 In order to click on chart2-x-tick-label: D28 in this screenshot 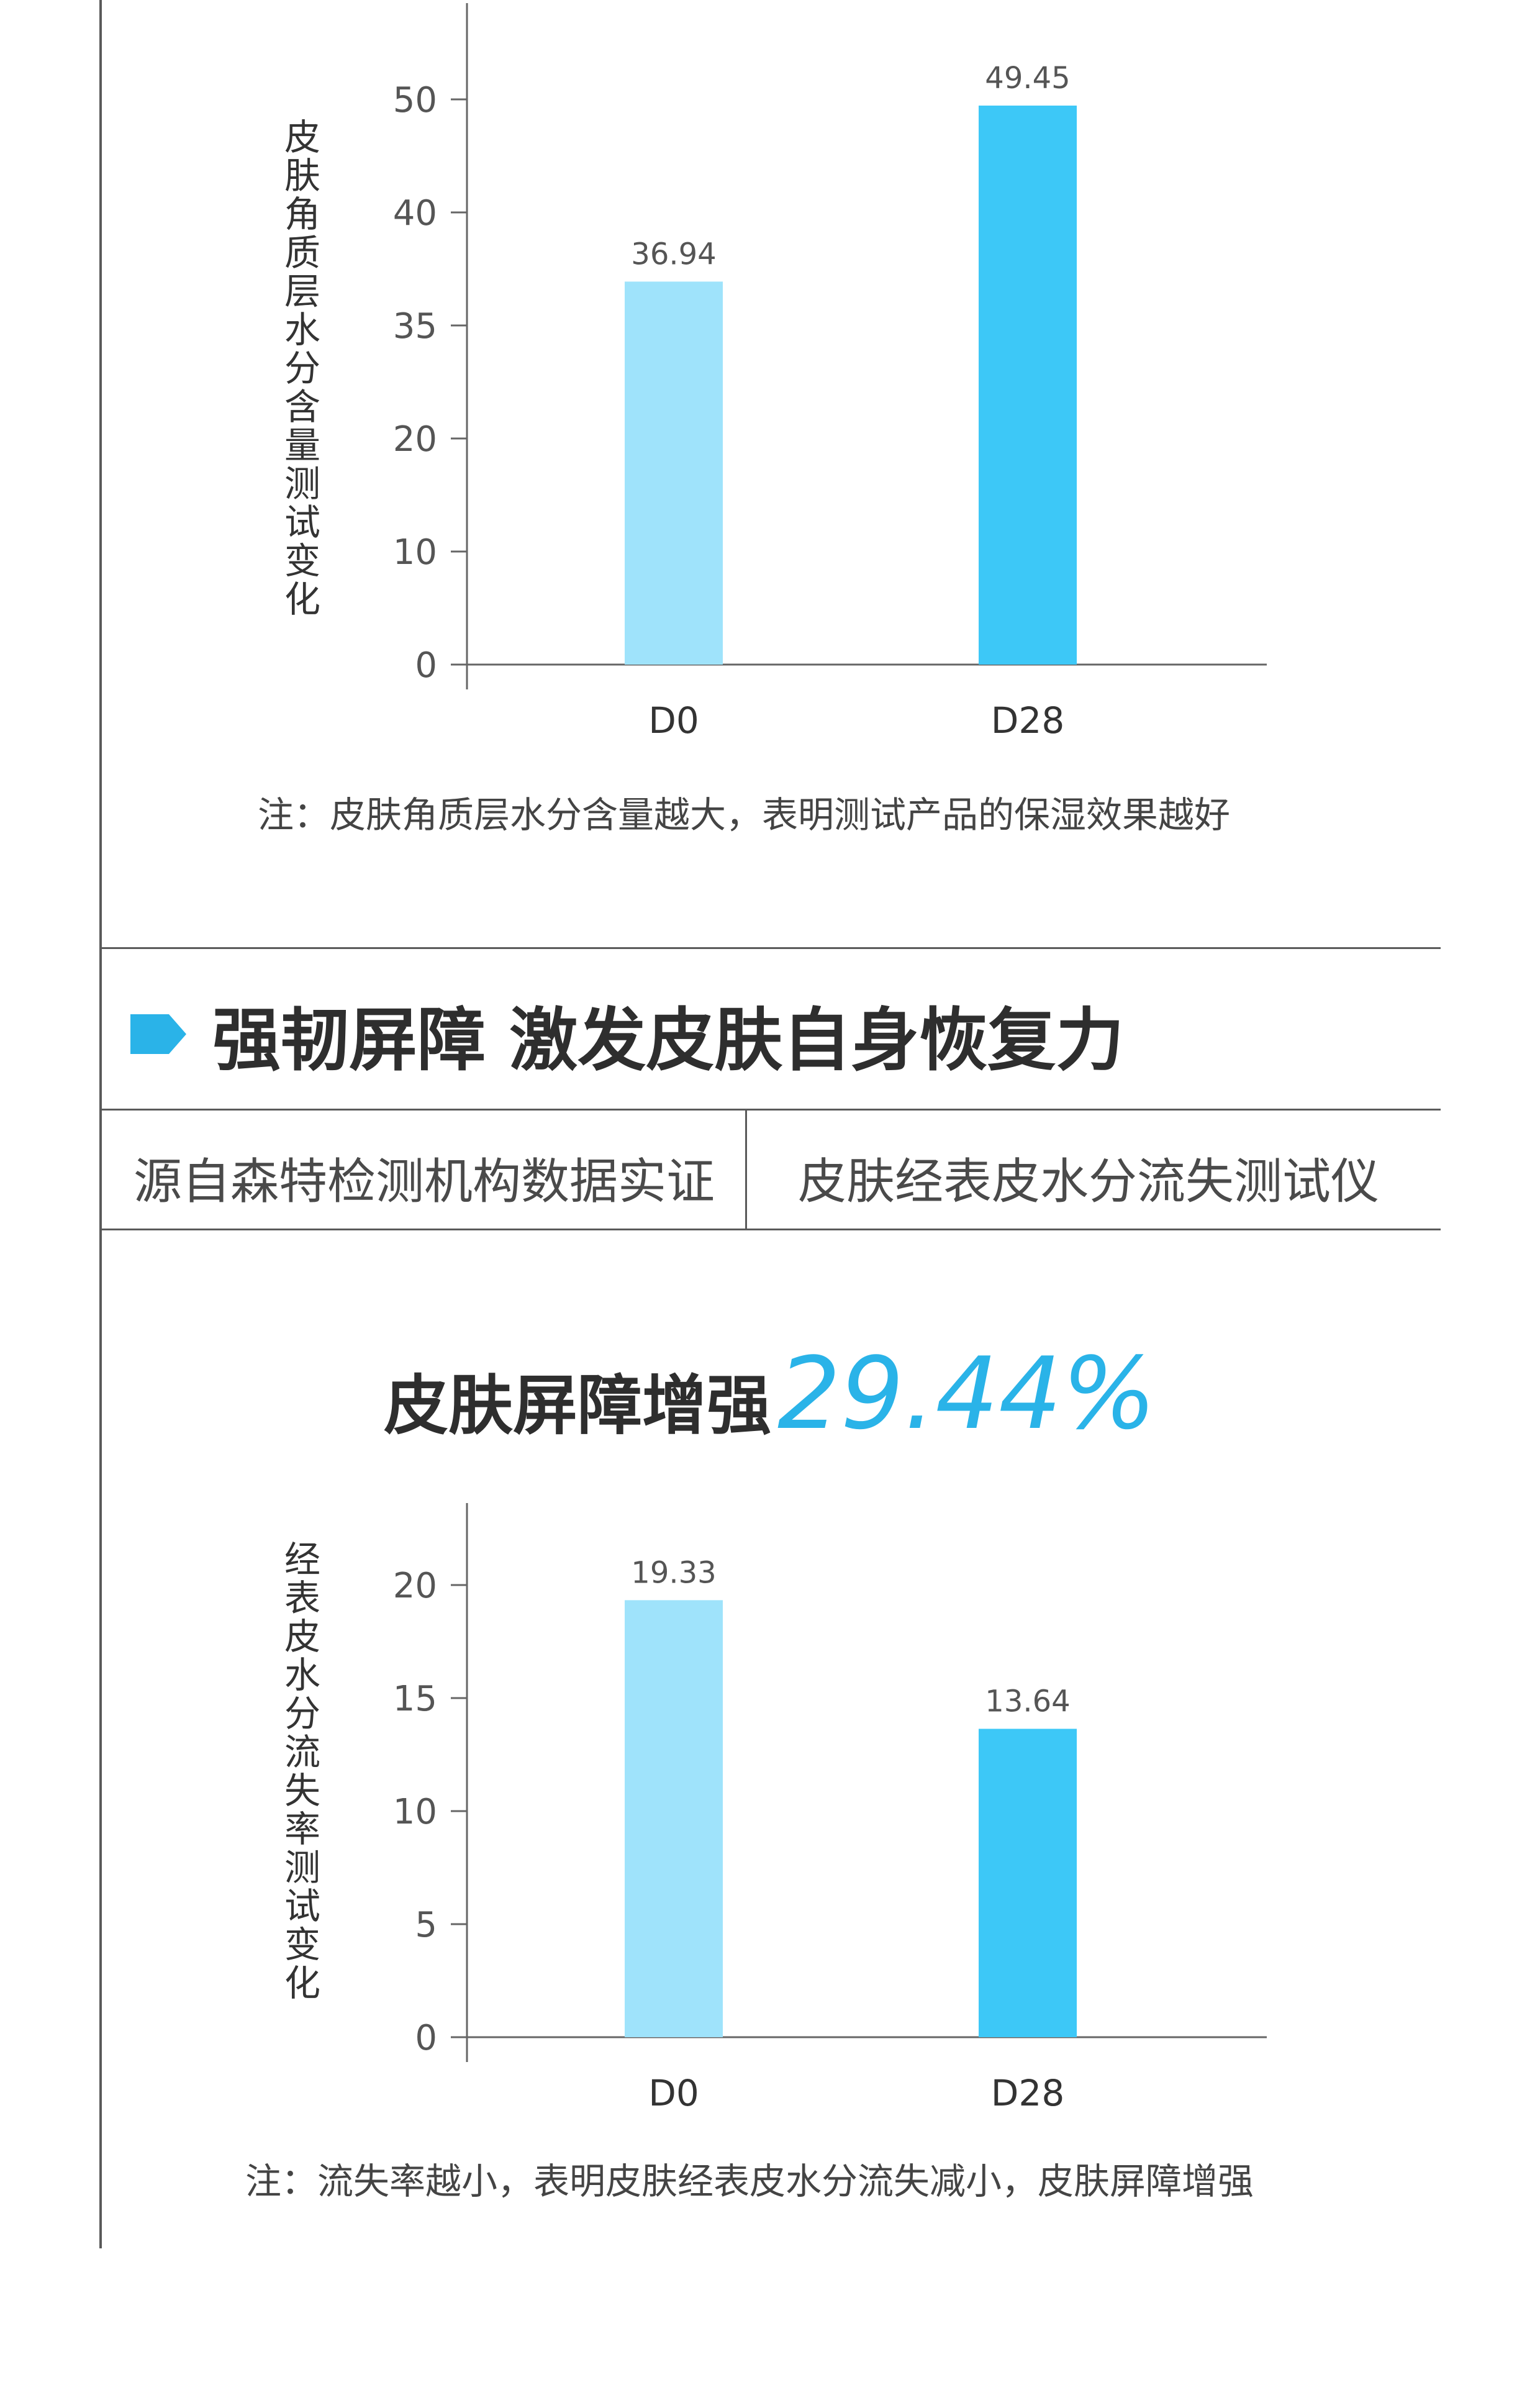, I will do `click(1028, 2093)`.